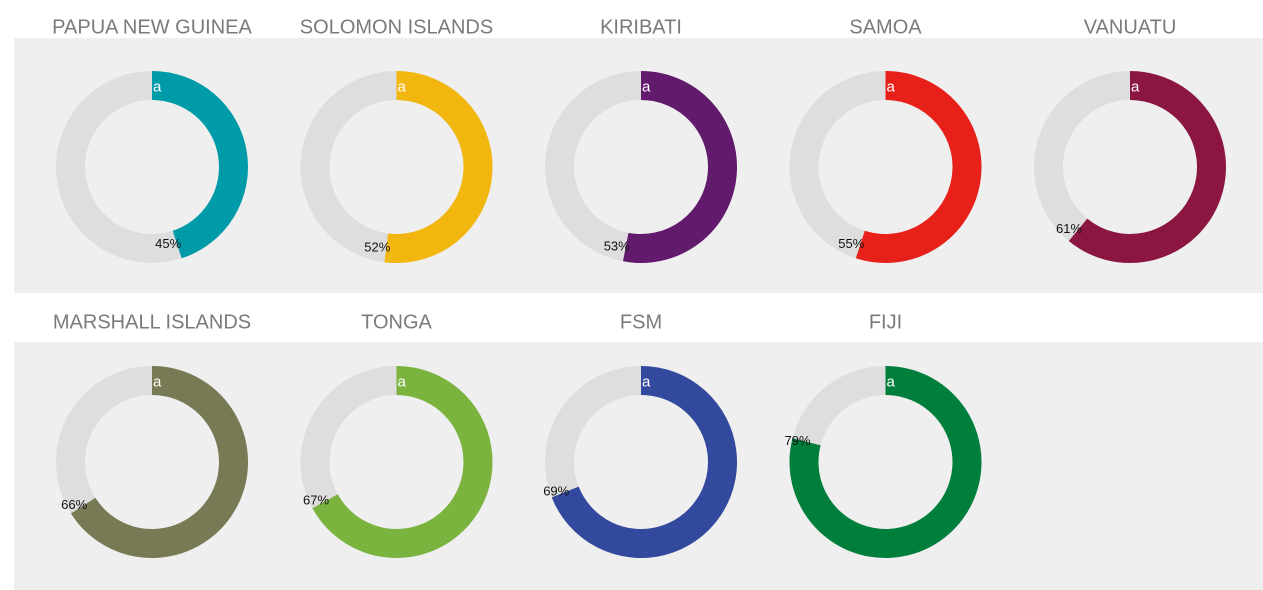 The image size is (1263, 590). What do you see at coordinates (316, 500) in the screenshot?
I see `value-label: 67%` at bounding box center [316, 500].